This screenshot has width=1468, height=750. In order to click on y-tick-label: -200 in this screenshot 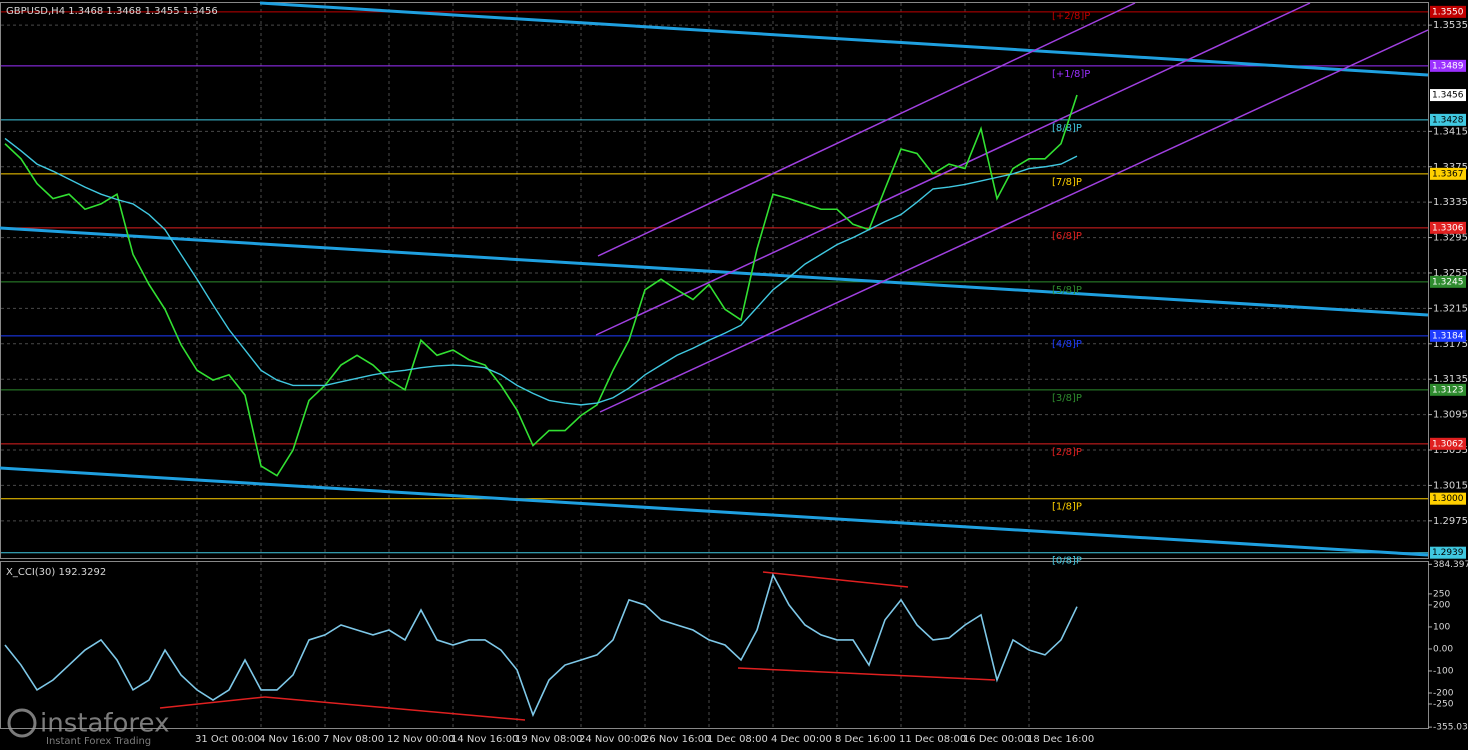, I will do `click(1443, 693)`.